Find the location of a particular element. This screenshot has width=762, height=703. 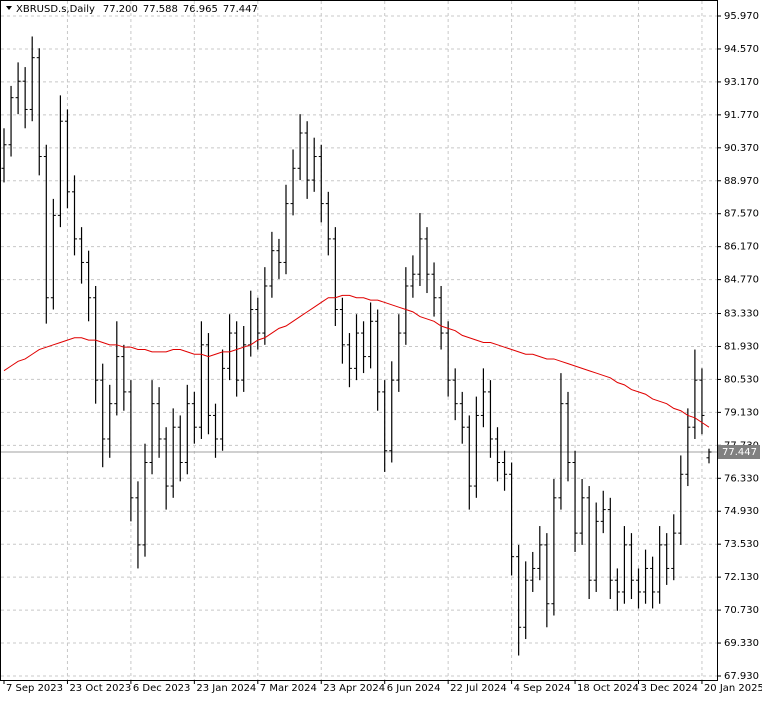

x-tick-label: 23 Apr 2024 is located at coordinates (354, 688).